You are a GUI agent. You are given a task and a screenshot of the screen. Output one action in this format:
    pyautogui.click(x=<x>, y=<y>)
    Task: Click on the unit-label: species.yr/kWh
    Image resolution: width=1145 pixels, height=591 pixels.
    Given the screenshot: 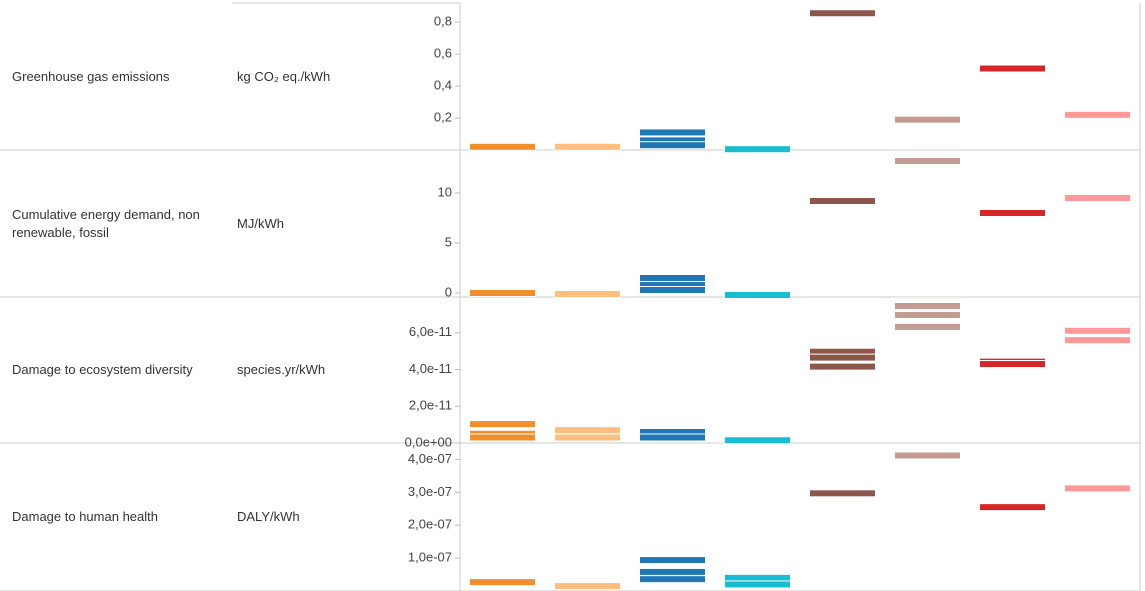 What is the action you would take?
    pyautogui.click(x=281, y=369)
    